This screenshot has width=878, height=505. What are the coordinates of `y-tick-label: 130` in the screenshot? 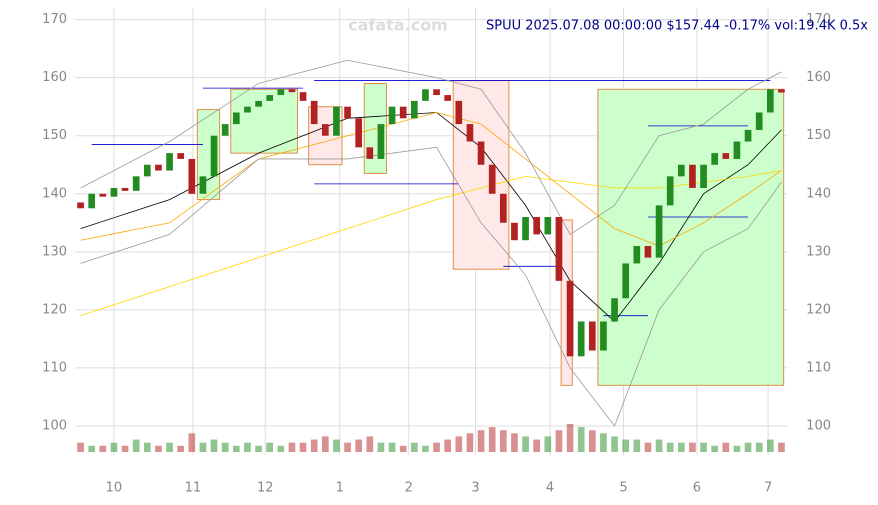 It's located at (818, 251).